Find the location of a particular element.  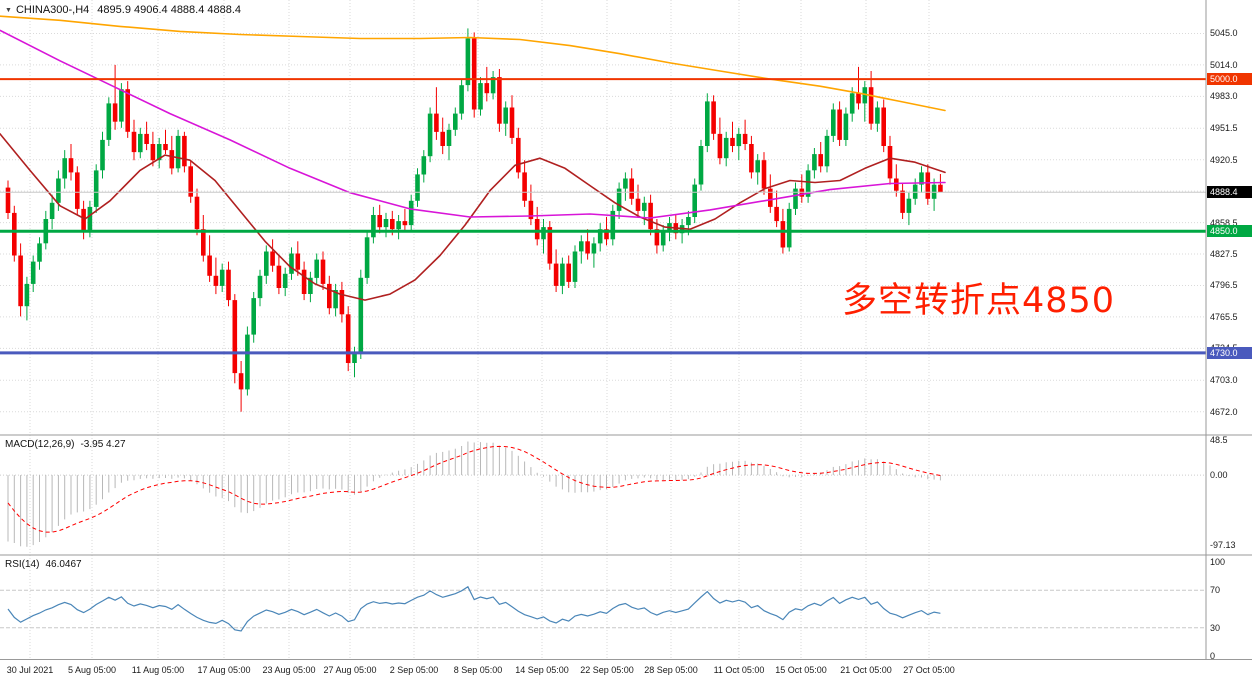

price-axis-label: 5014.0 is located at coordinates (1224, 64).